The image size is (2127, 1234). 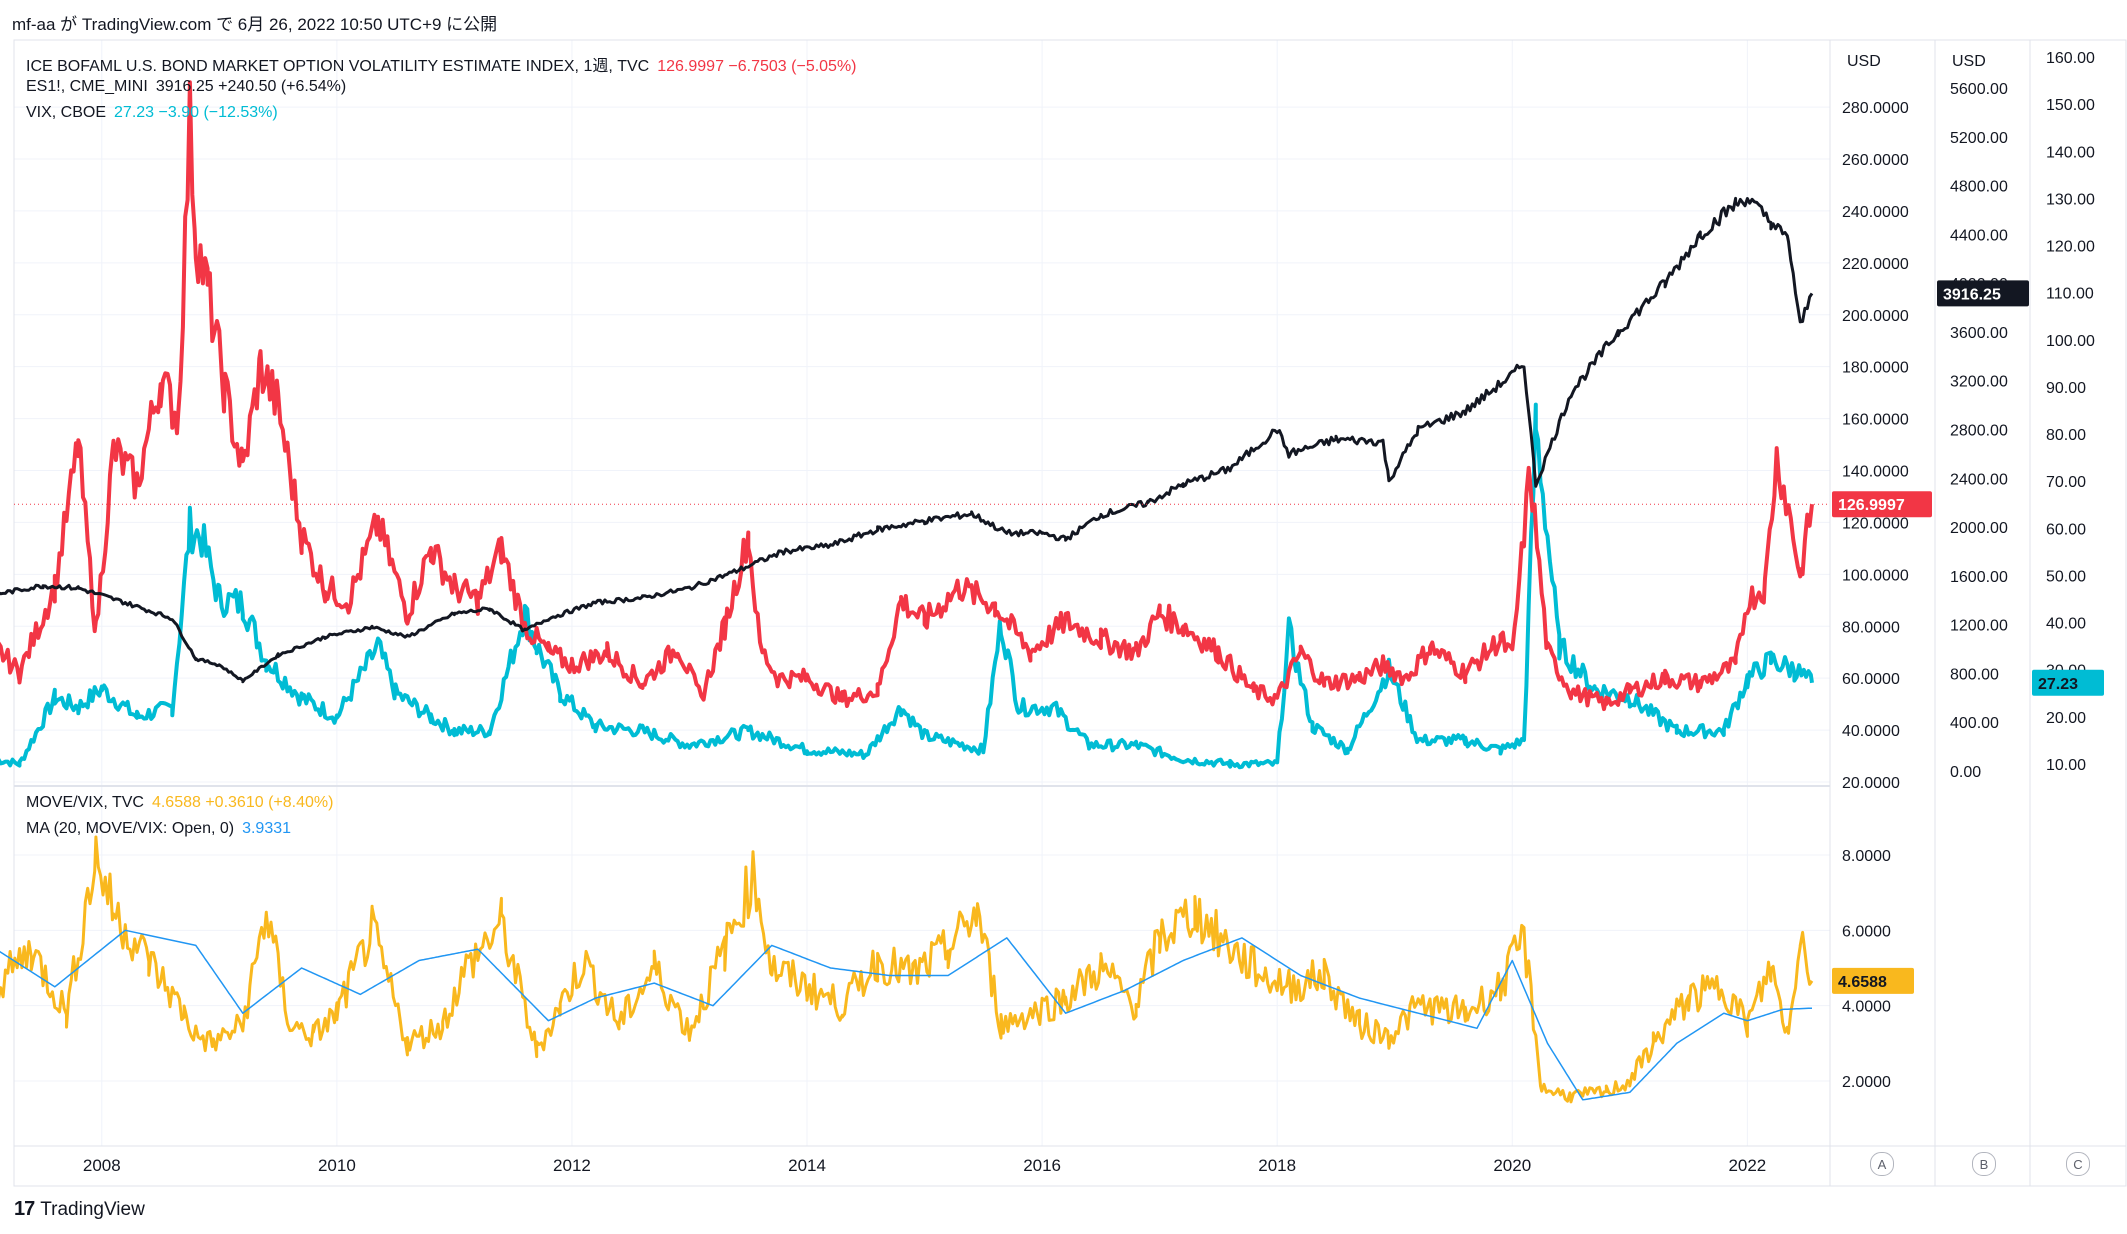 What do you see at coordinates (1875, 160) in the screenshot?
I see `scale-a-tick-label: 260.0000` at bounding box center [1875, 160].